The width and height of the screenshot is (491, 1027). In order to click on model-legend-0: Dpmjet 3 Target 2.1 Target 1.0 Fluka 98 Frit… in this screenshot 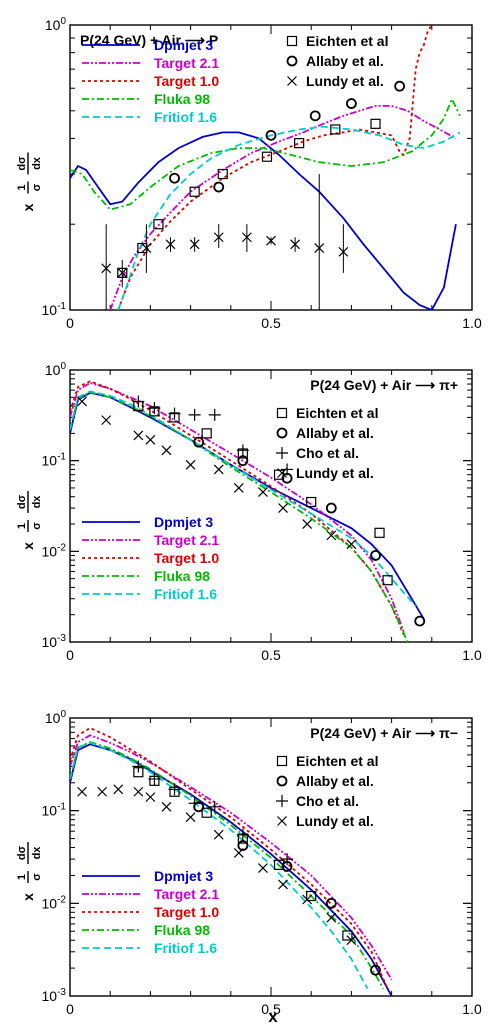, I will do `click(150, 81)`.